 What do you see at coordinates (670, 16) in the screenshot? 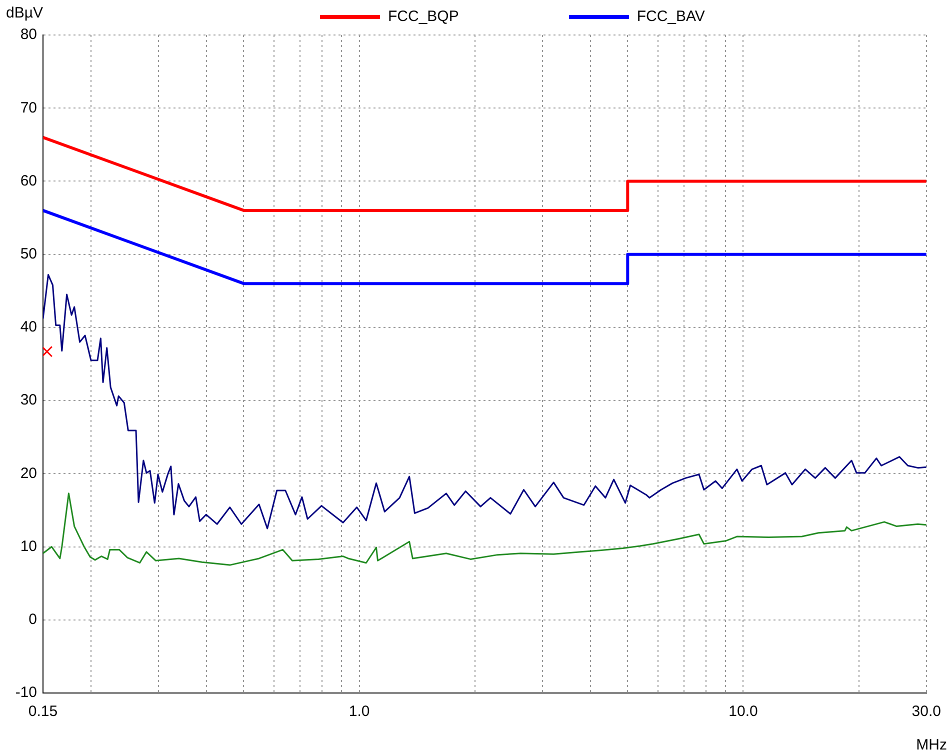
I see `legend-label: FCC_BAV` at bounding box center [670, 16].